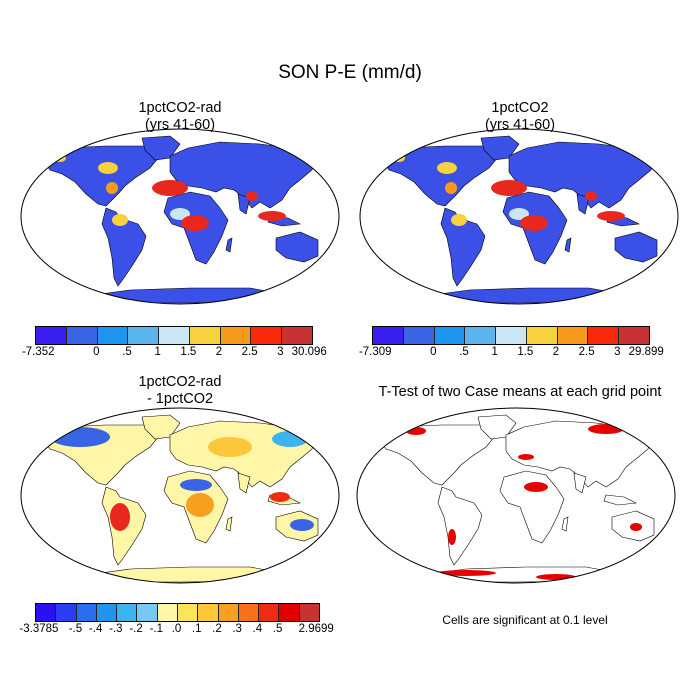 The image size is (700, 700). Describe the element at coordinates (217, 629) in the screenshot. I see `colorbar-tick-label: .2` at that location.